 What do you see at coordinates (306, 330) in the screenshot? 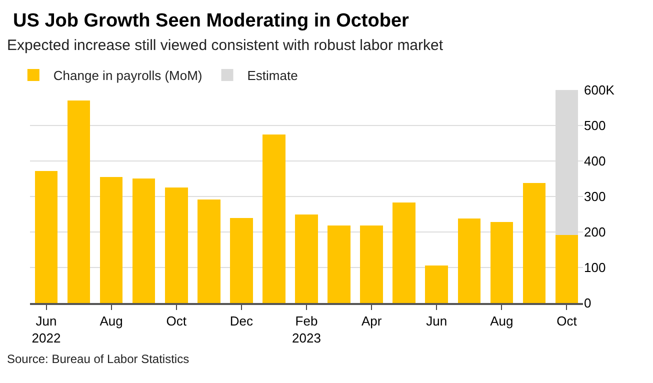
I see `x-tick-label: Feb 2023` at bounding box center [306, 330].